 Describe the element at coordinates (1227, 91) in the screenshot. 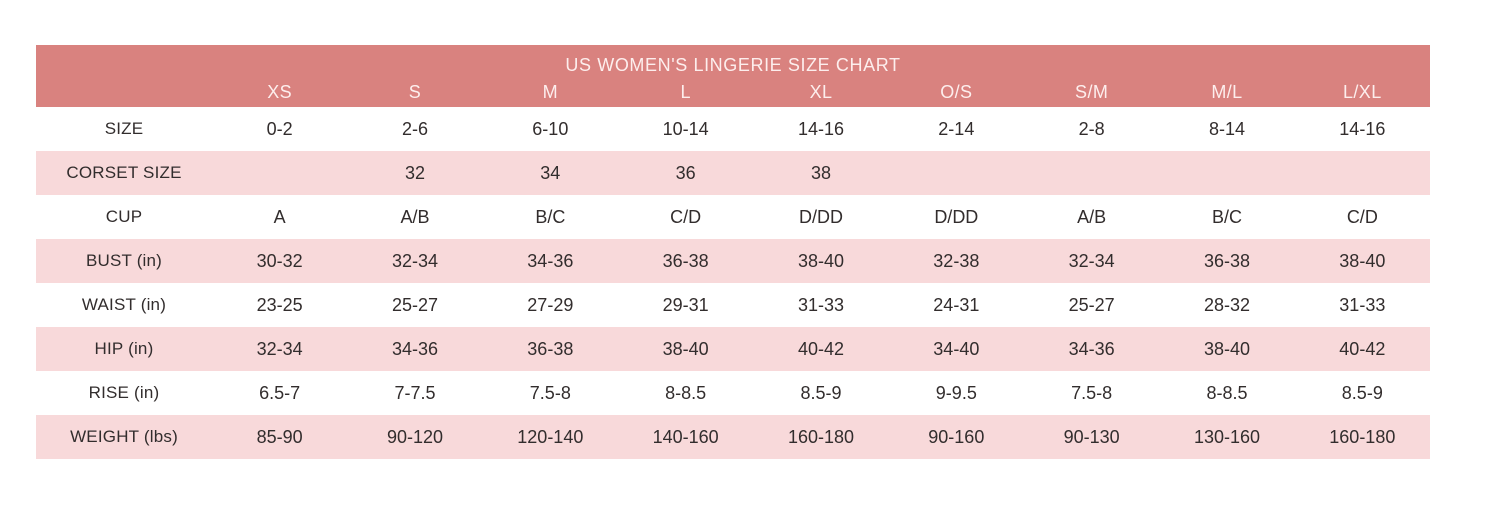

I see `column-header: M/L` at that location.